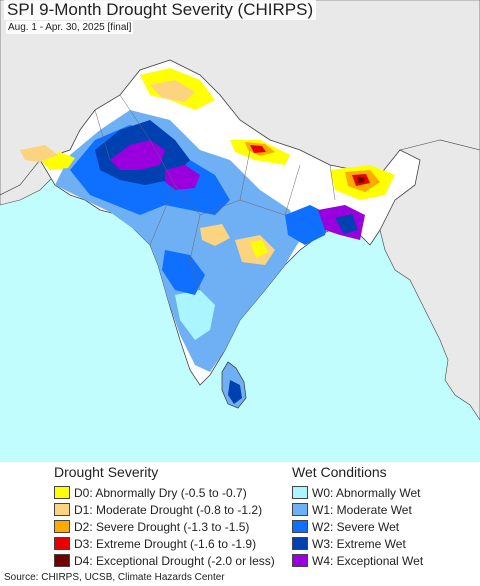  Describe the element at coordinates (195, 315) in the screenshot. I see `wet-w0-south` at that location.